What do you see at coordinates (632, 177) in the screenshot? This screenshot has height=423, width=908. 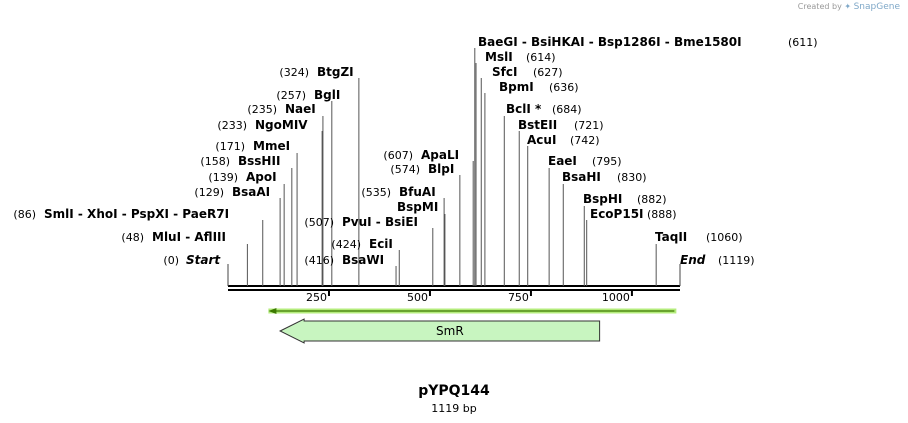 I see `site-position: (830)` at bounding box center [632, 177].